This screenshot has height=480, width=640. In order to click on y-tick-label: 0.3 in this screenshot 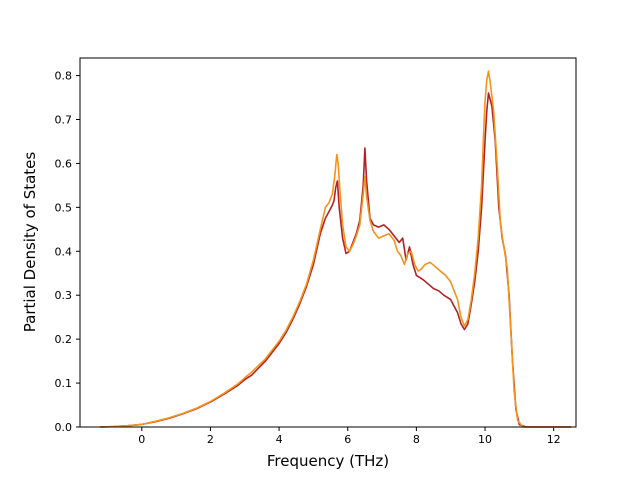, I will do `click(64, 295)`.